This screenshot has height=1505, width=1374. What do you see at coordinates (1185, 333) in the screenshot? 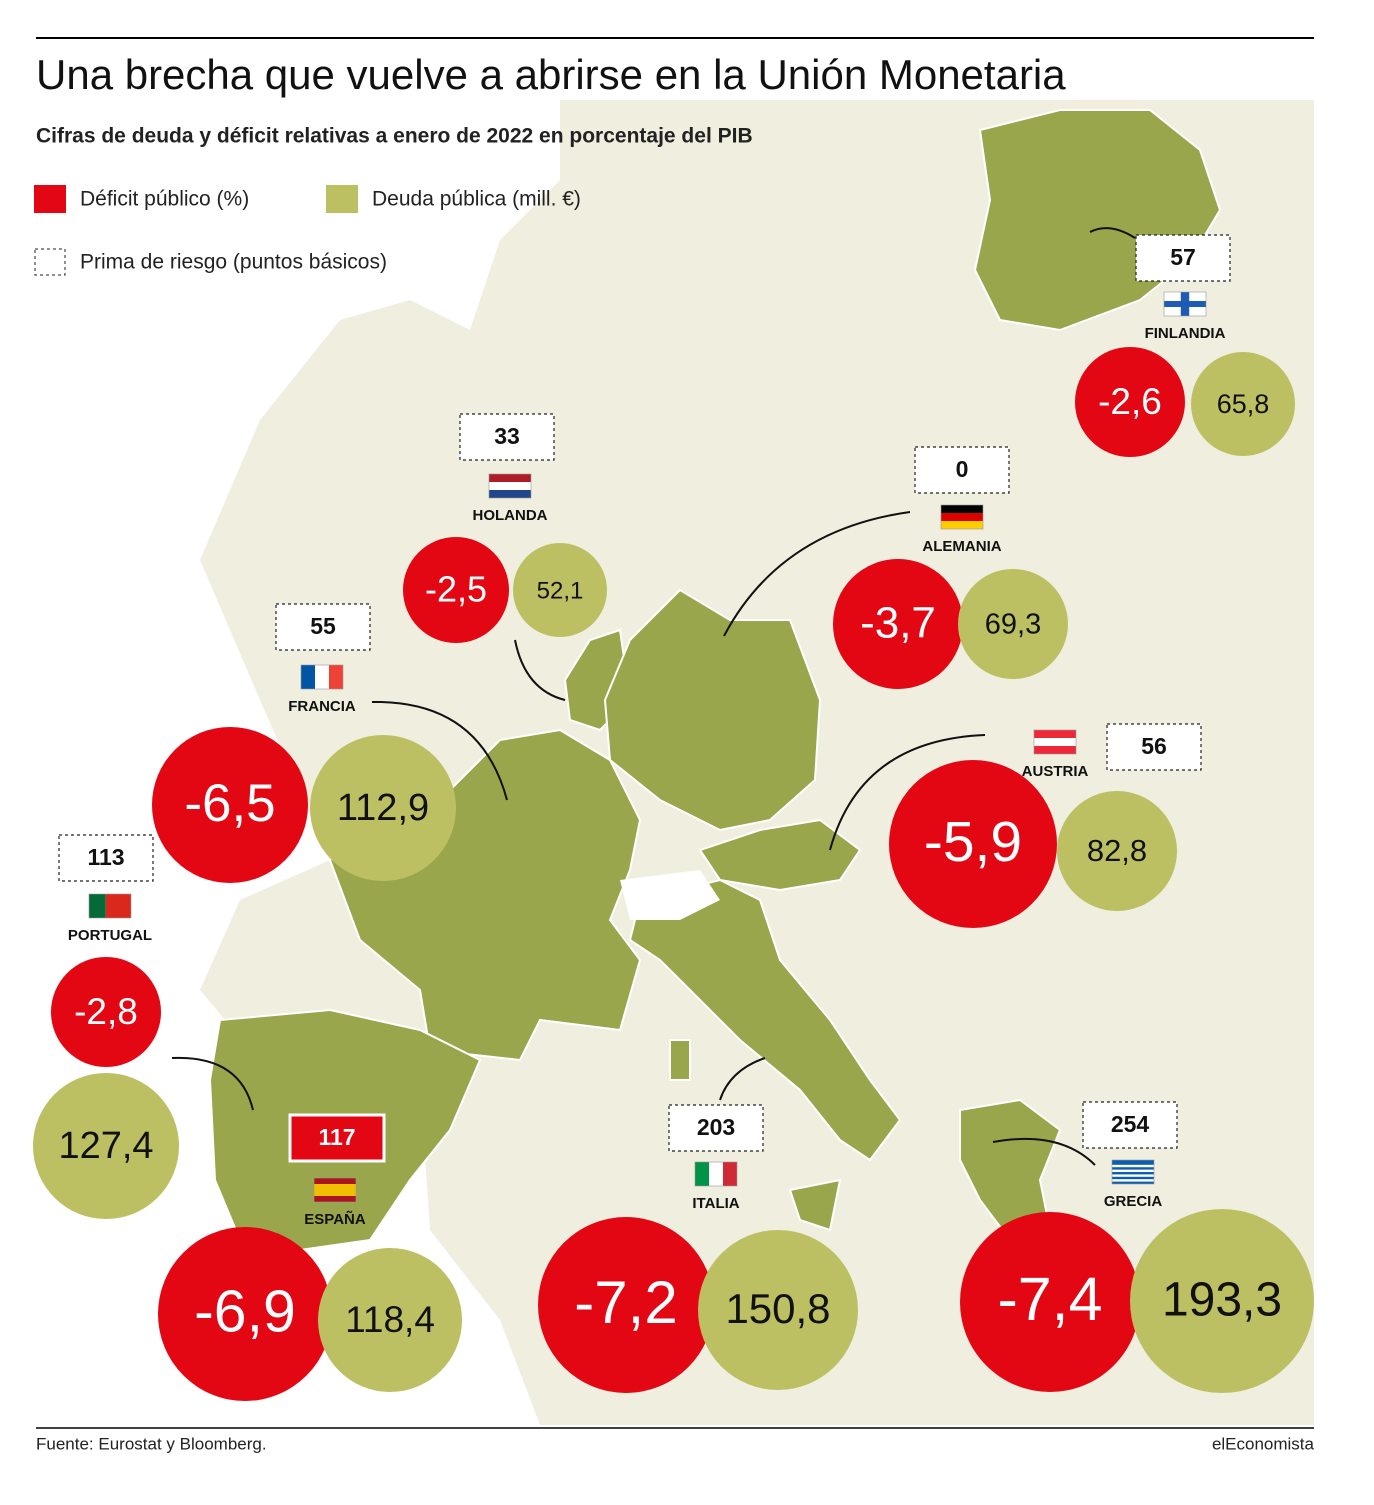
I see `country-name: FINLANDIA` at bounding box center [1185, 333].